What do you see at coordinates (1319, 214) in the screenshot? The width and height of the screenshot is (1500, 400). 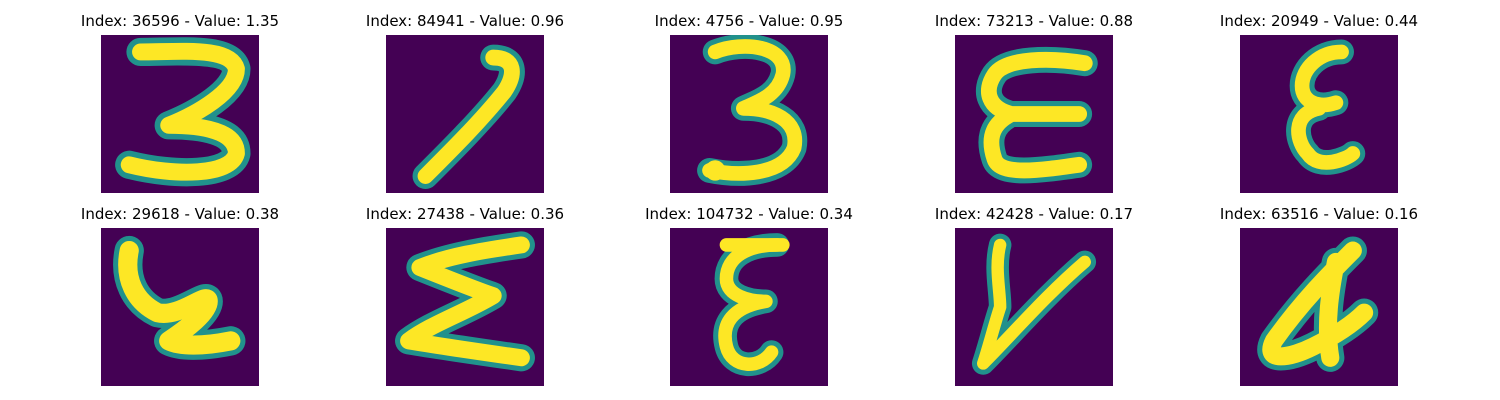 I see `panel-title: Index: 63516 - Value: 0.16` at bounding box center [1319, 214].